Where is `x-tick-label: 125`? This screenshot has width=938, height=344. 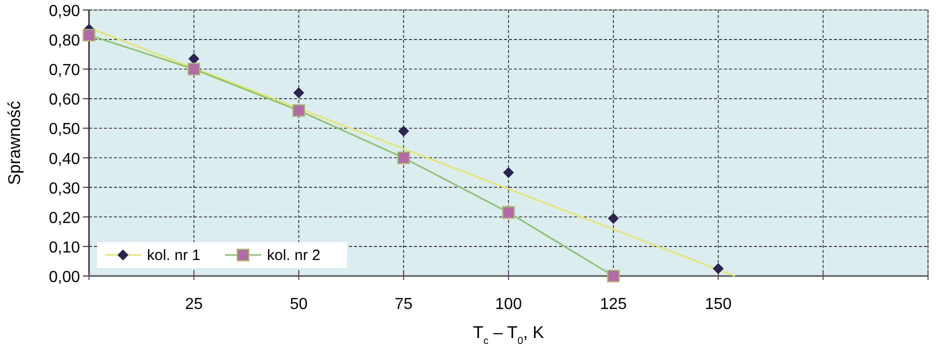 x-tick-label: 125 is located at coordinates (613, 304).